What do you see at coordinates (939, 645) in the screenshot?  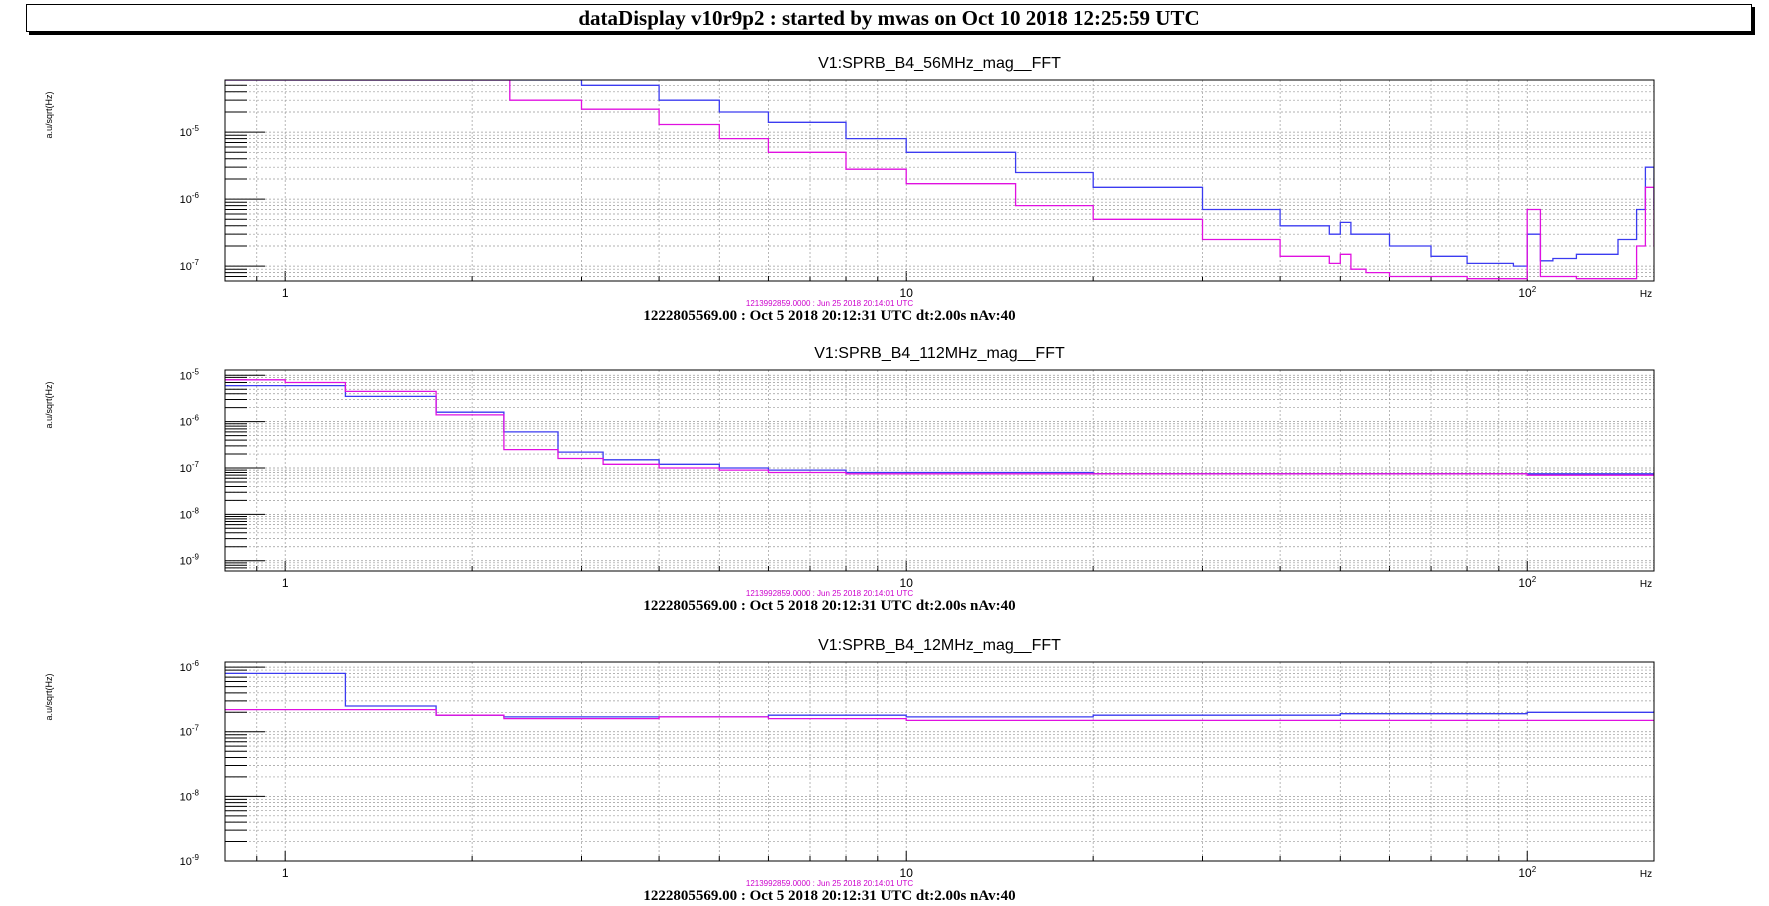 I see `panel-title: V1:SPRB_B4_12MHz_mag__FFT` at bounding box center [939, 645].